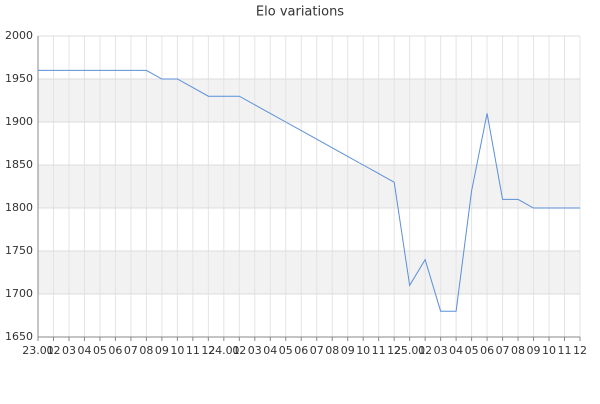 Image resolution: width=600 pixels, height=404 pixels. What do you see at coordinates (300, 12) in the screenshot?
I see `chart-title: Elo variations` at bounding box center [300, 12].